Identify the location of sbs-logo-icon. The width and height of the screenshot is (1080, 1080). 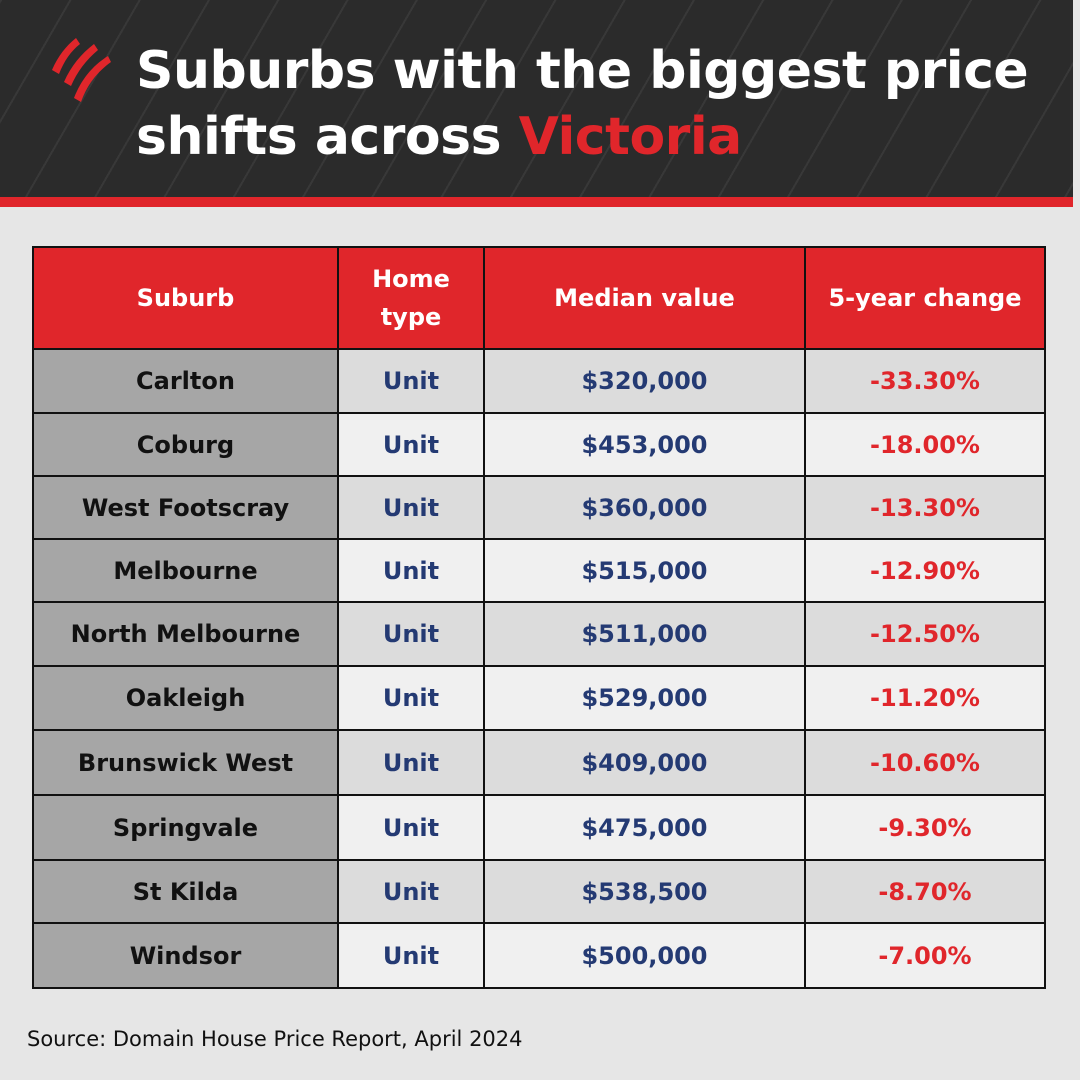
(81, 70).